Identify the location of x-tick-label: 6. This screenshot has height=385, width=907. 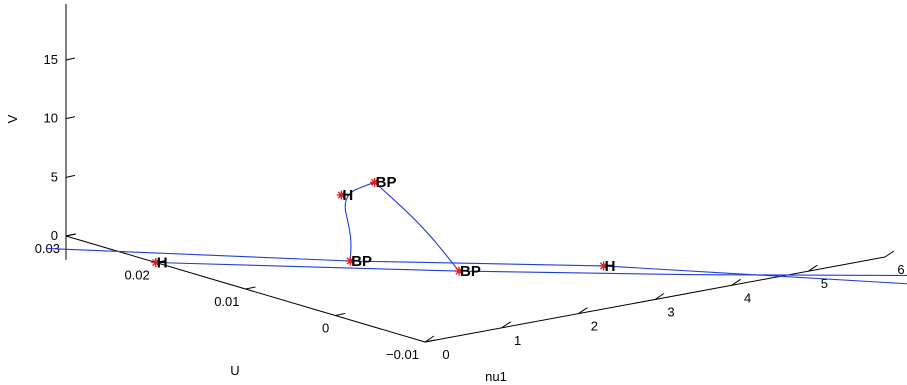
(900, 269).